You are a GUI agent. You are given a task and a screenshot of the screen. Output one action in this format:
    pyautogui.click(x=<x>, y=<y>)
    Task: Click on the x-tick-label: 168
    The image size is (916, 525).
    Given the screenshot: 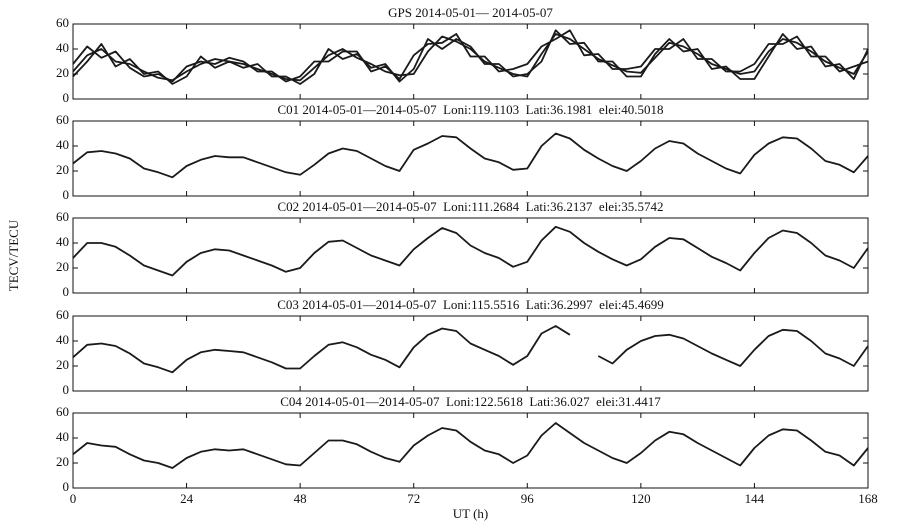 What is the action you would take?
    pyautogui.click(x=868, y=498)
    